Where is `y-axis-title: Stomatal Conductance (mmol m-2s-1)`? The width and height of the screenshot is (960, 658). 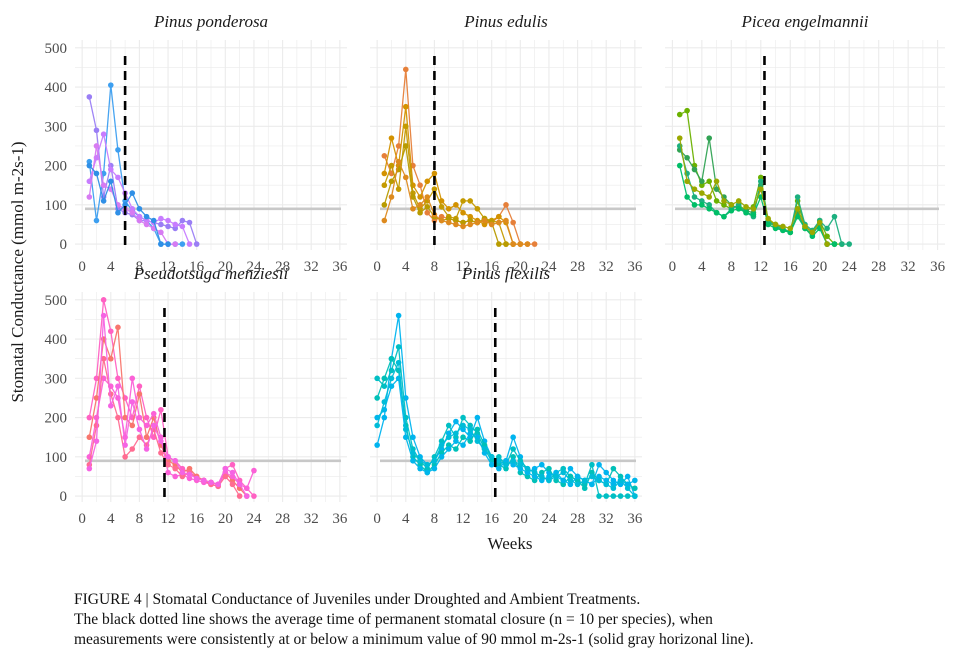
y-axis-title: Stomatal Conductance (mmol m-2s-1) is located at coordinates (17, 271).